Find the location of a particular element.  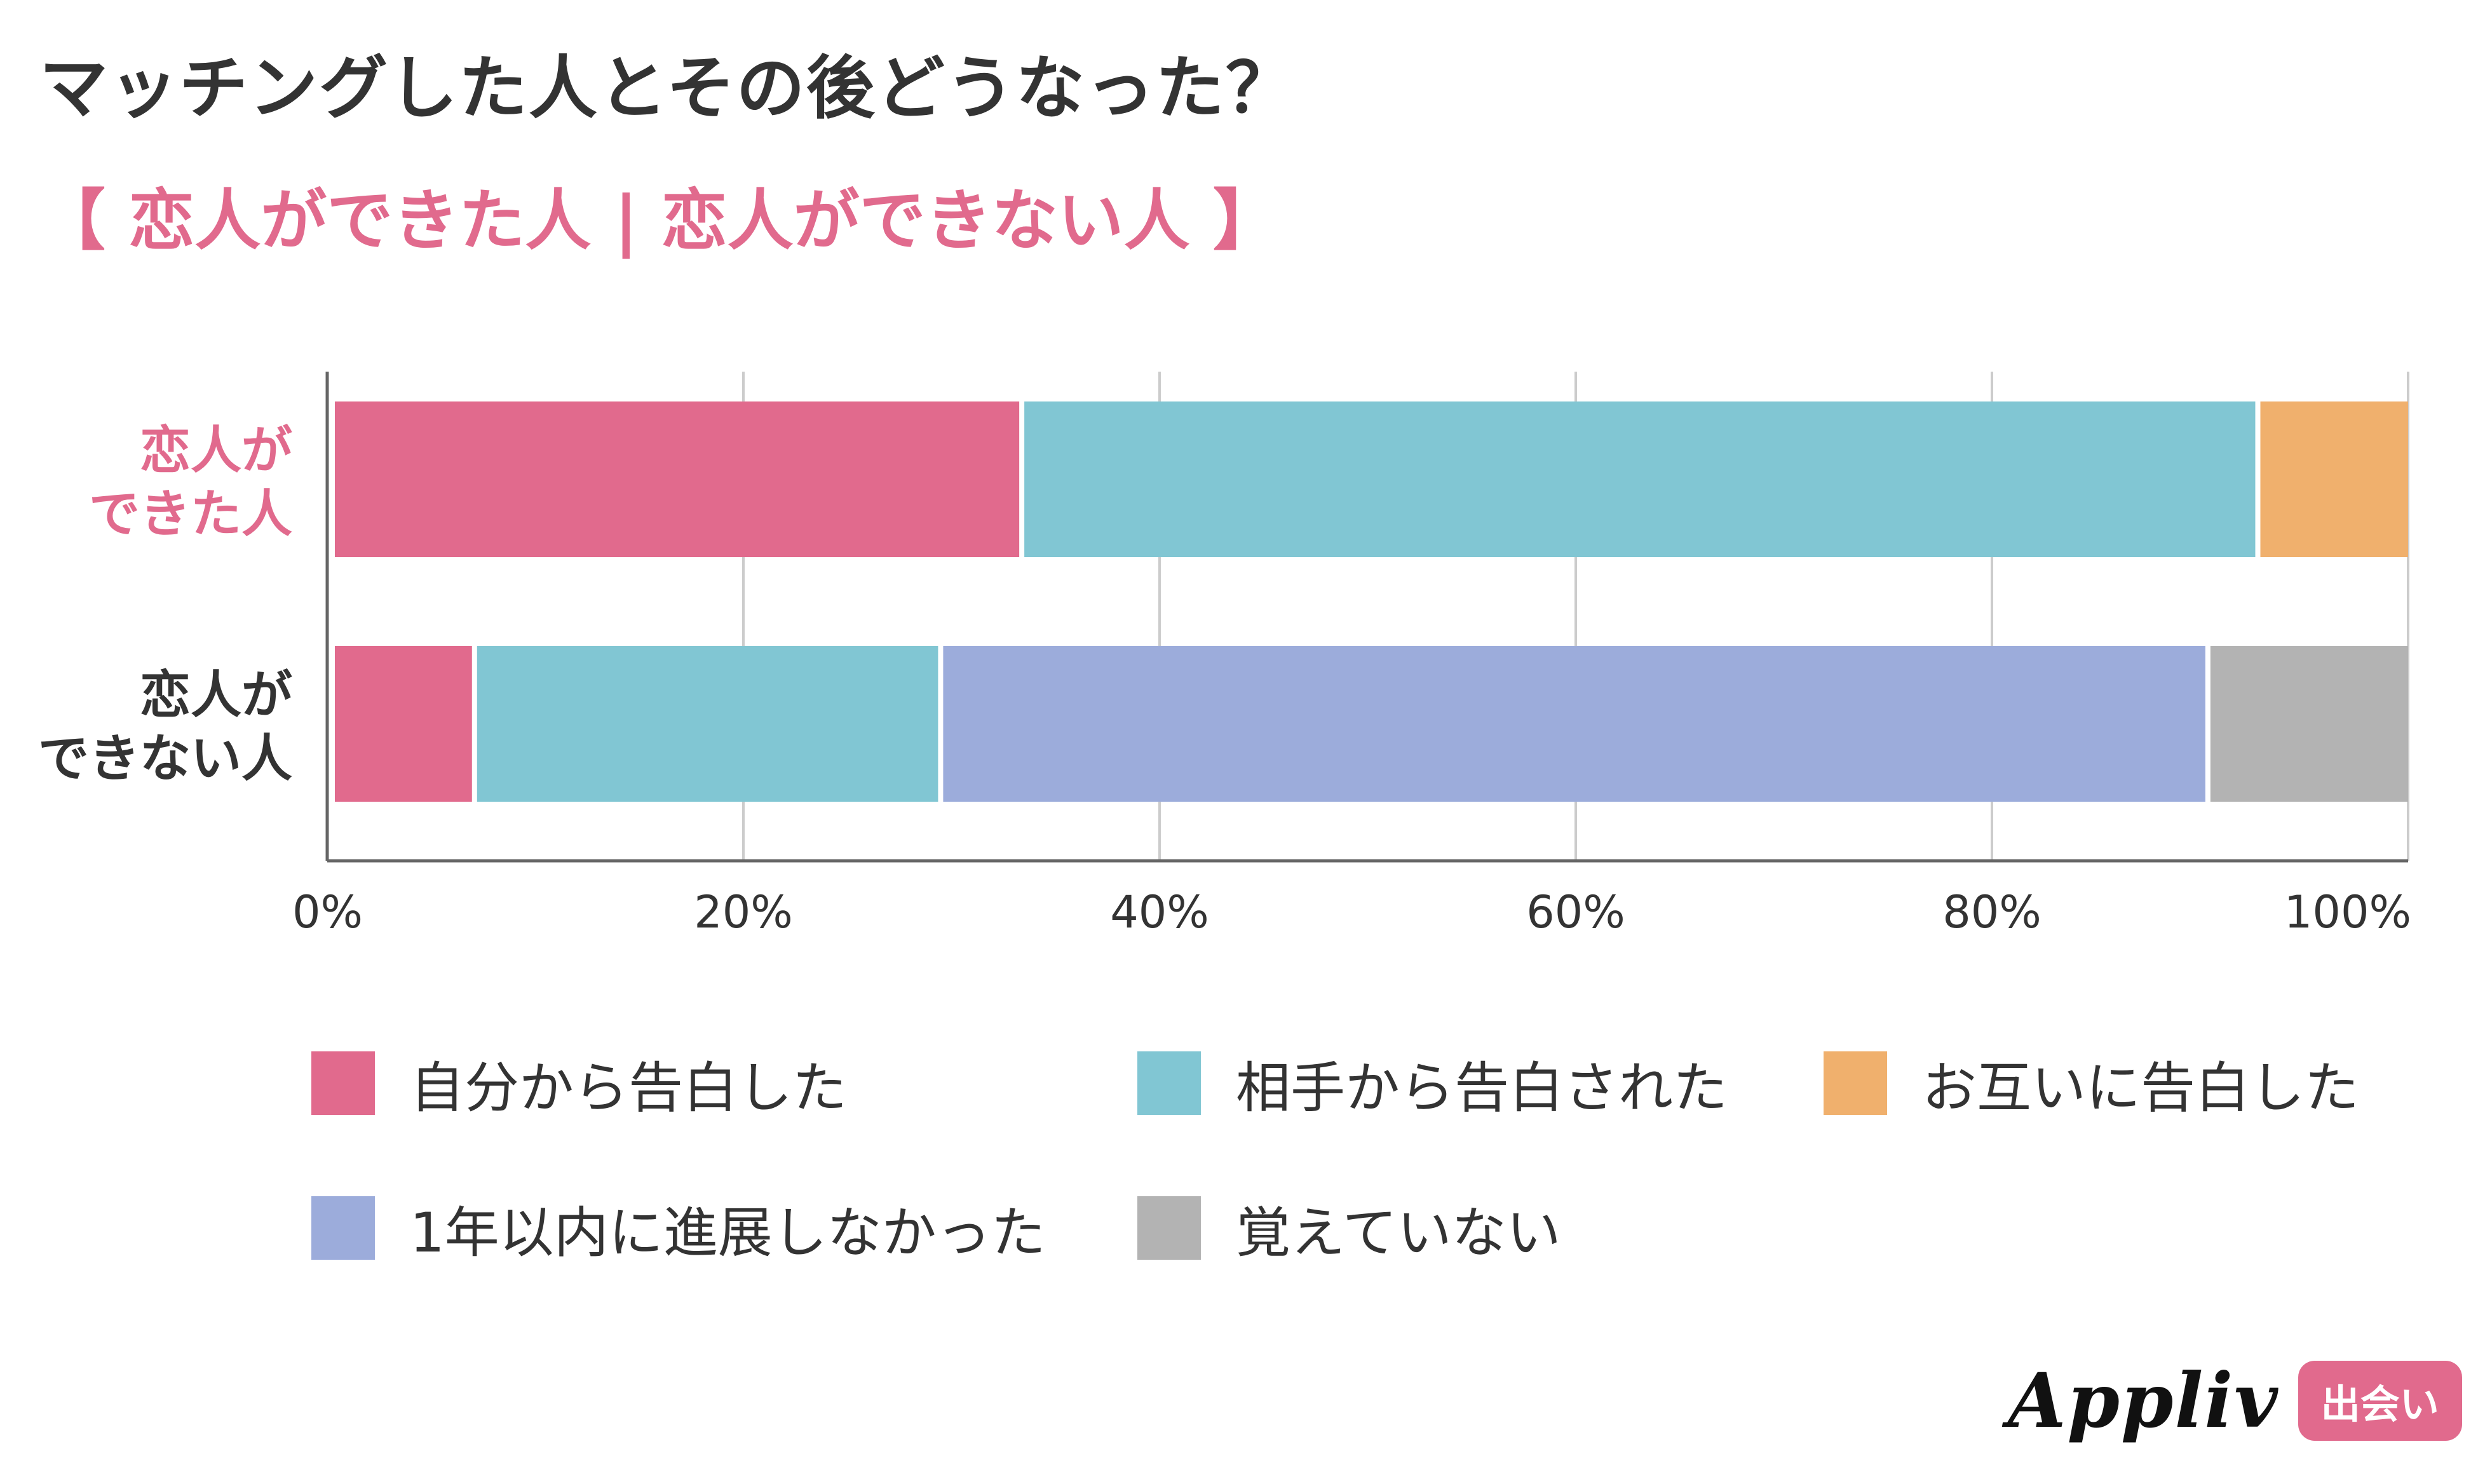

legend-swatch-self is located at coordinates (343, 1083).